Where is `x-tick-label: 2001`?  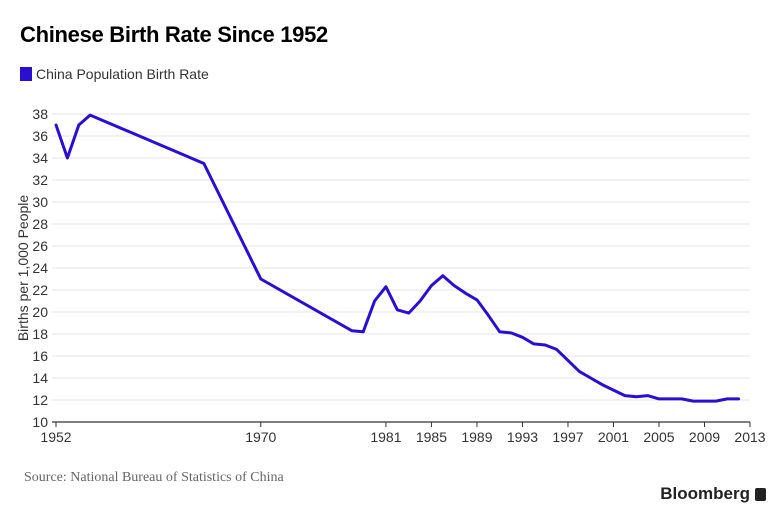 x-tick-label: 2001 is located at coordinates (613, 437).